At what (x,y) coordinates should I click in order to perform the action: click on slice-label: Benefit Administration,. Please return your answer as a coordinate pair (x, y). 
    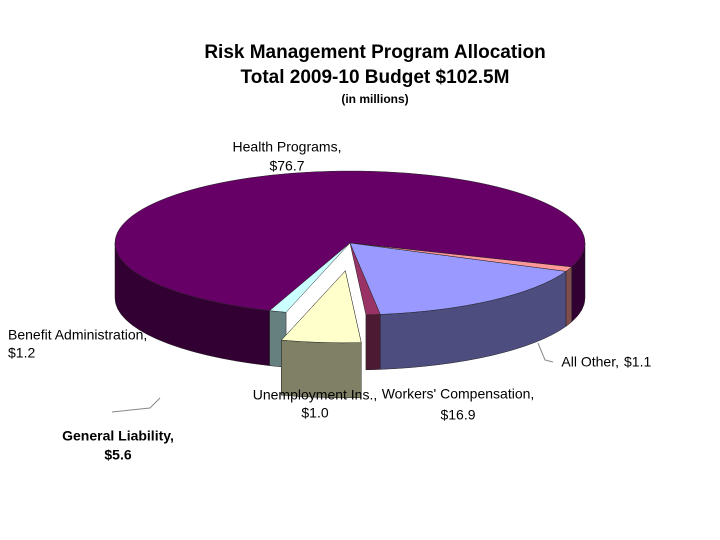
    Looking at the image, I should click on (77, 335).